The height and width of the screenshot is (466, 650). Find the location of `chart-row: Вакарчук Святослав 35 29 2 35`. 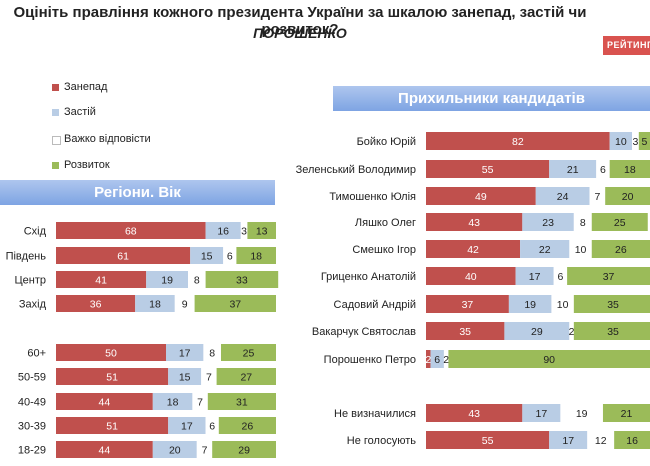

chart-row: Вакарчук Святослав 35 29 2 35 is located at coordinates (481, 331).